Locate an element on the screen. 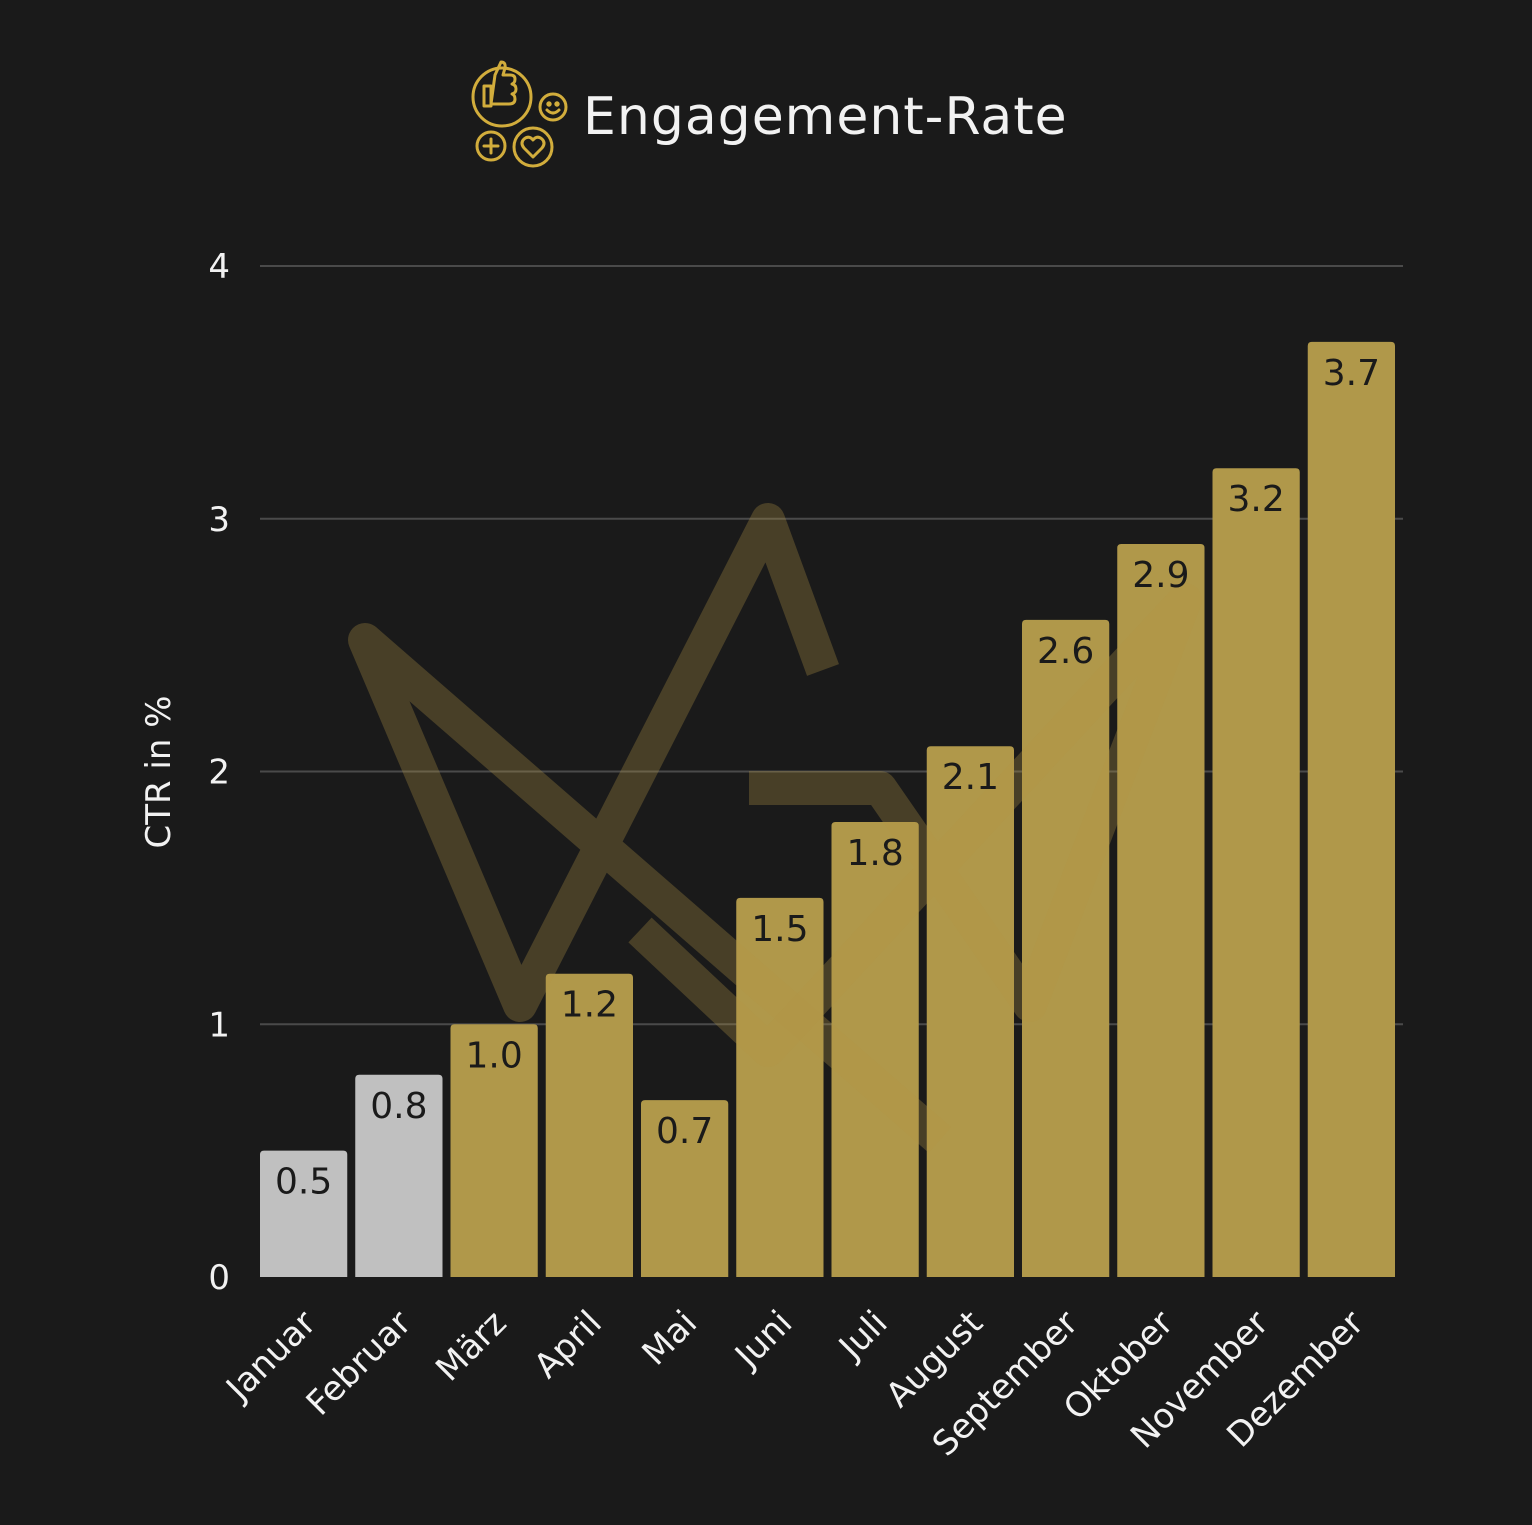 The height and width of the screenshot is (1525, 1532). x-tick-label: Juni is located at coordinates (763, 1340).